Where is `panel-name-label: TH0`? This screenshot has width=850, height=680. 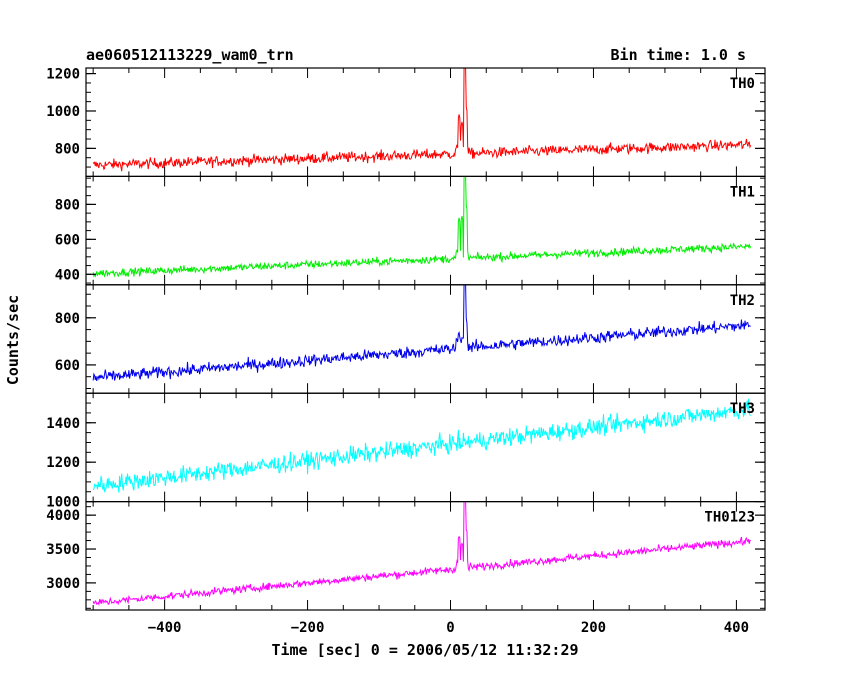 panel-name-label: TH0 is located at coordinates (742, 84).